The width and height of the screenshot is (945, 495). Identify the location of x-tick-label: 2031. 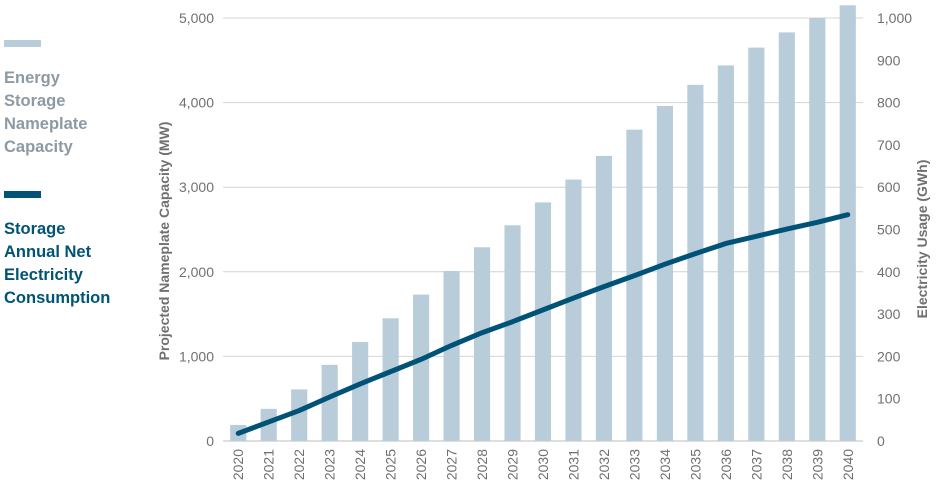
(573, 464).